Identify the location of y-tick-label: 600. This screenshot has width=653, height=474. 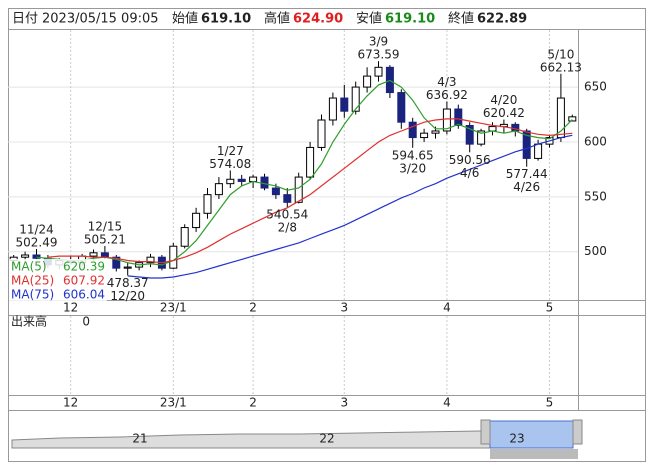
(595, 141).